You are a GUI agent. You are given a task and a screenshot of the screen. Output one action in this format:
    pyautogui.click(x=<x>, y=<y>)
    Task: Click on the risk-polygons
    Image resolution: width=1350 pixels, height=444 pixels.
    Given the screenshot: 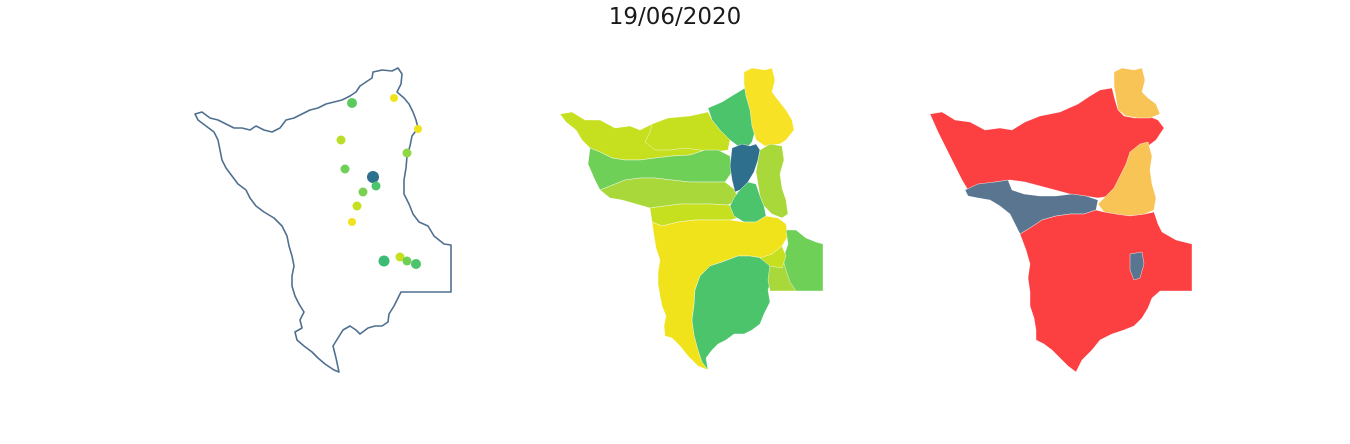 What is the action you would take?
    pyautogui.click(x=1061, y=220)
    